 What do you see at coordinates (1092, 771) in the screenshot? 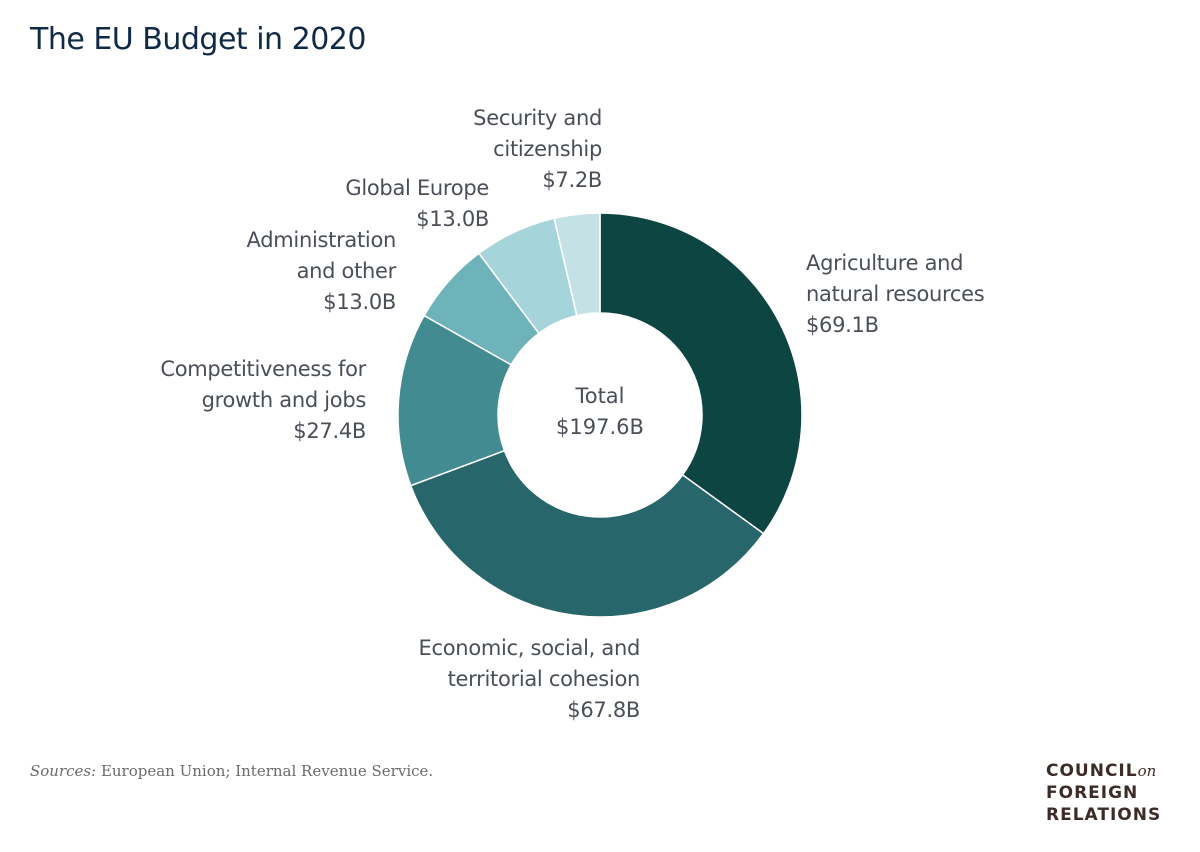
I see `logo-line: COUNCIL` at bounding box center [1092, 771].